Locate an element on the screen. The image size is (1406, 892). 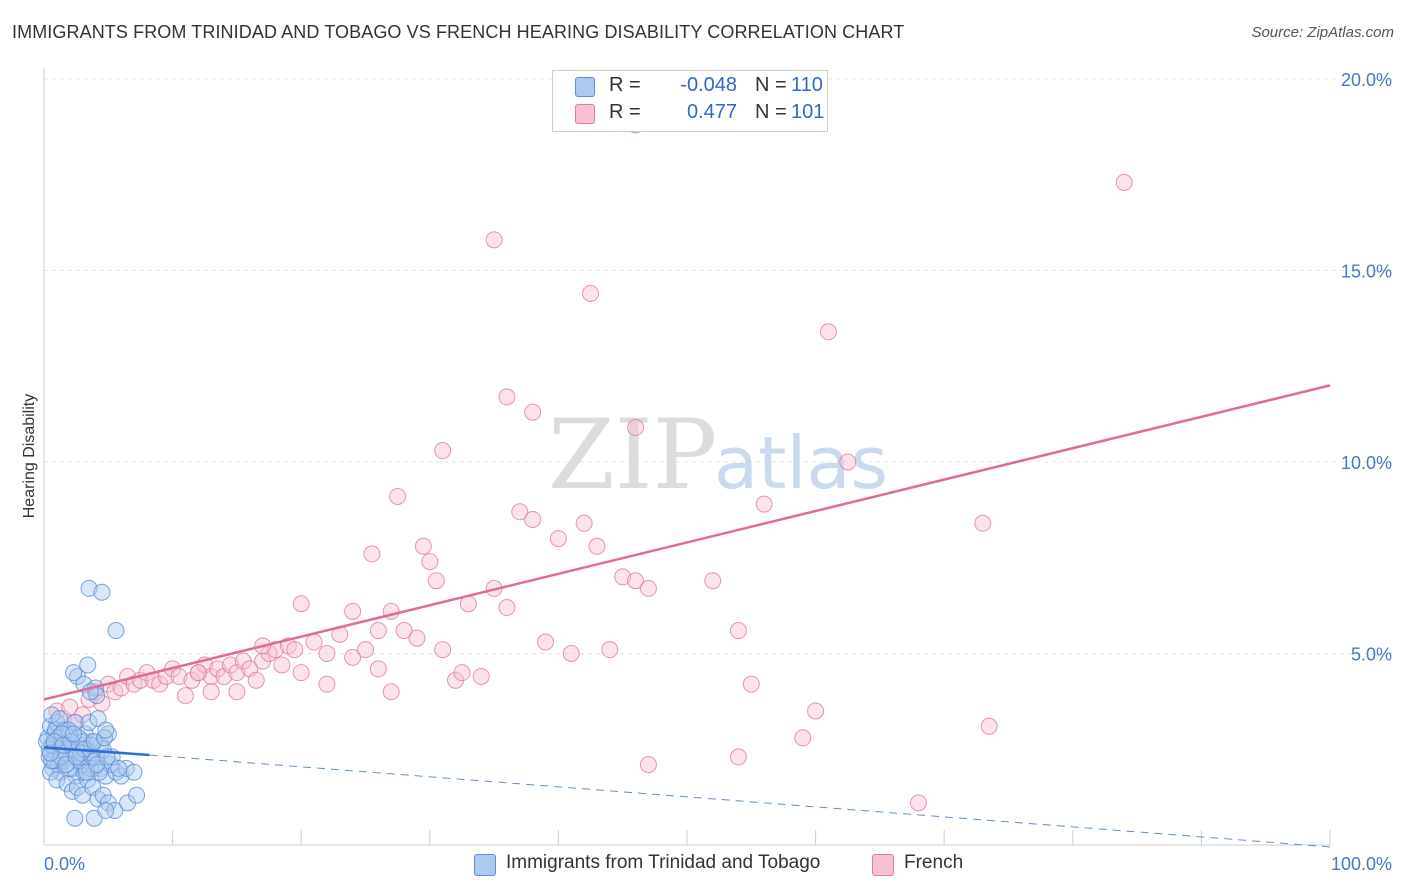
correlation-legend: R = -0.048 N = 110 R = 0.477 N = 101 is located at coordinates (690, 101).